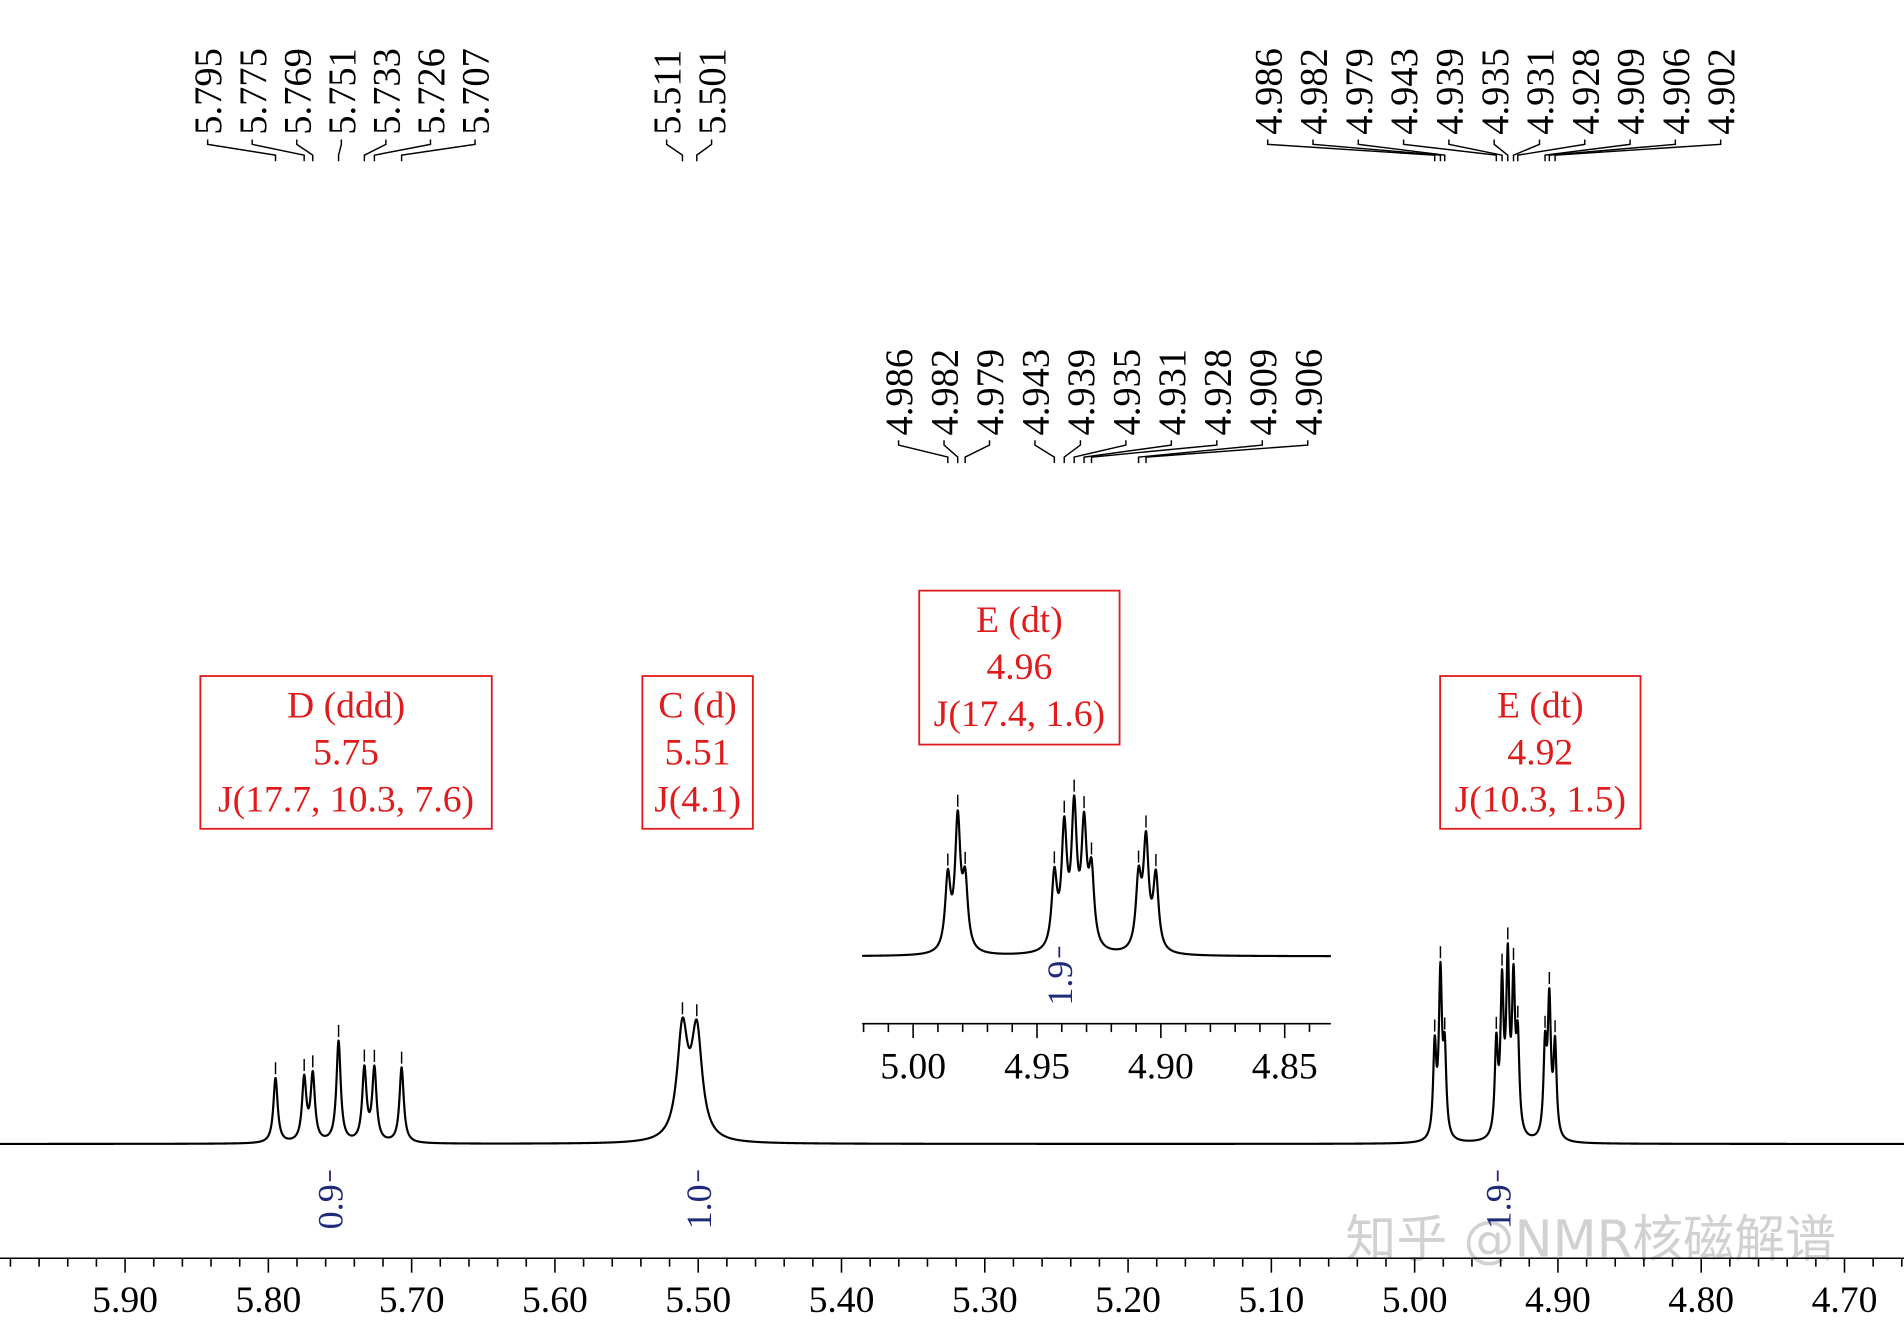  I want to click on x-tick-label: 5.90, so click(125, 1300).